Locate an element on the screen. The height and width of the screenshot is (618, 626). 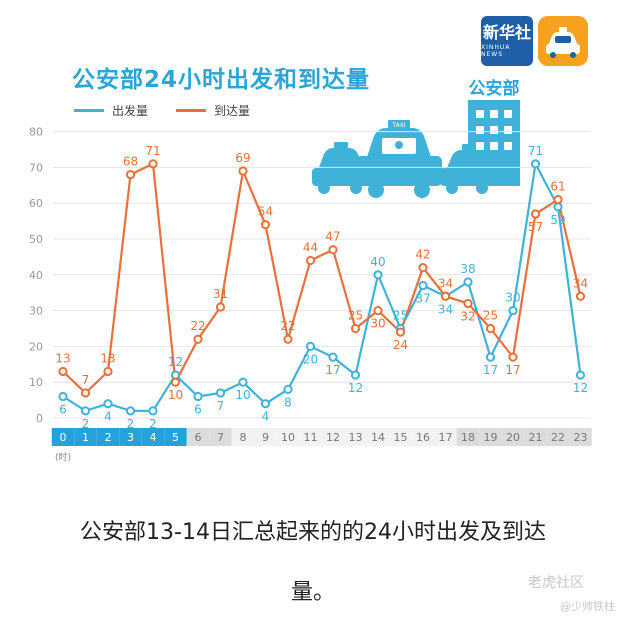
x-tick-label: 19 is located at coordinates (491, 437).